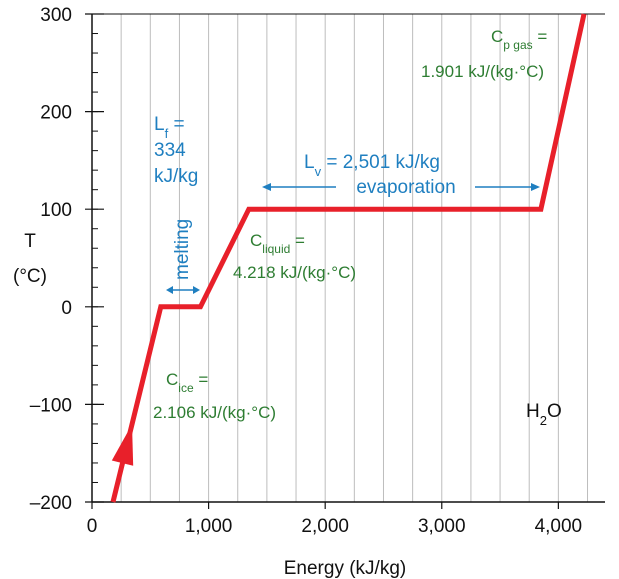  What do you see at coordinates (345, 568) in the screenshot?
I see `x-axis-title: Energy (kJ/kg)` at bounding box center [345, 568].